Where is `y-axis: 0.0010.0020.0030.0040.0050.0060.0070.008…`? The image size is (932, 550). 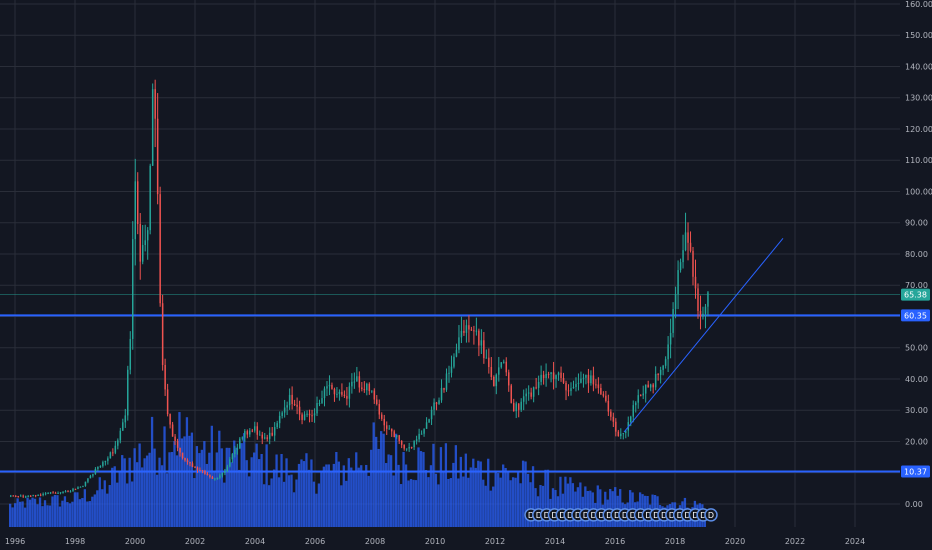
y-axis: 0.0010.0020.0030.0040.0050.0060.0070.008… is located at coordinates (918, 254).